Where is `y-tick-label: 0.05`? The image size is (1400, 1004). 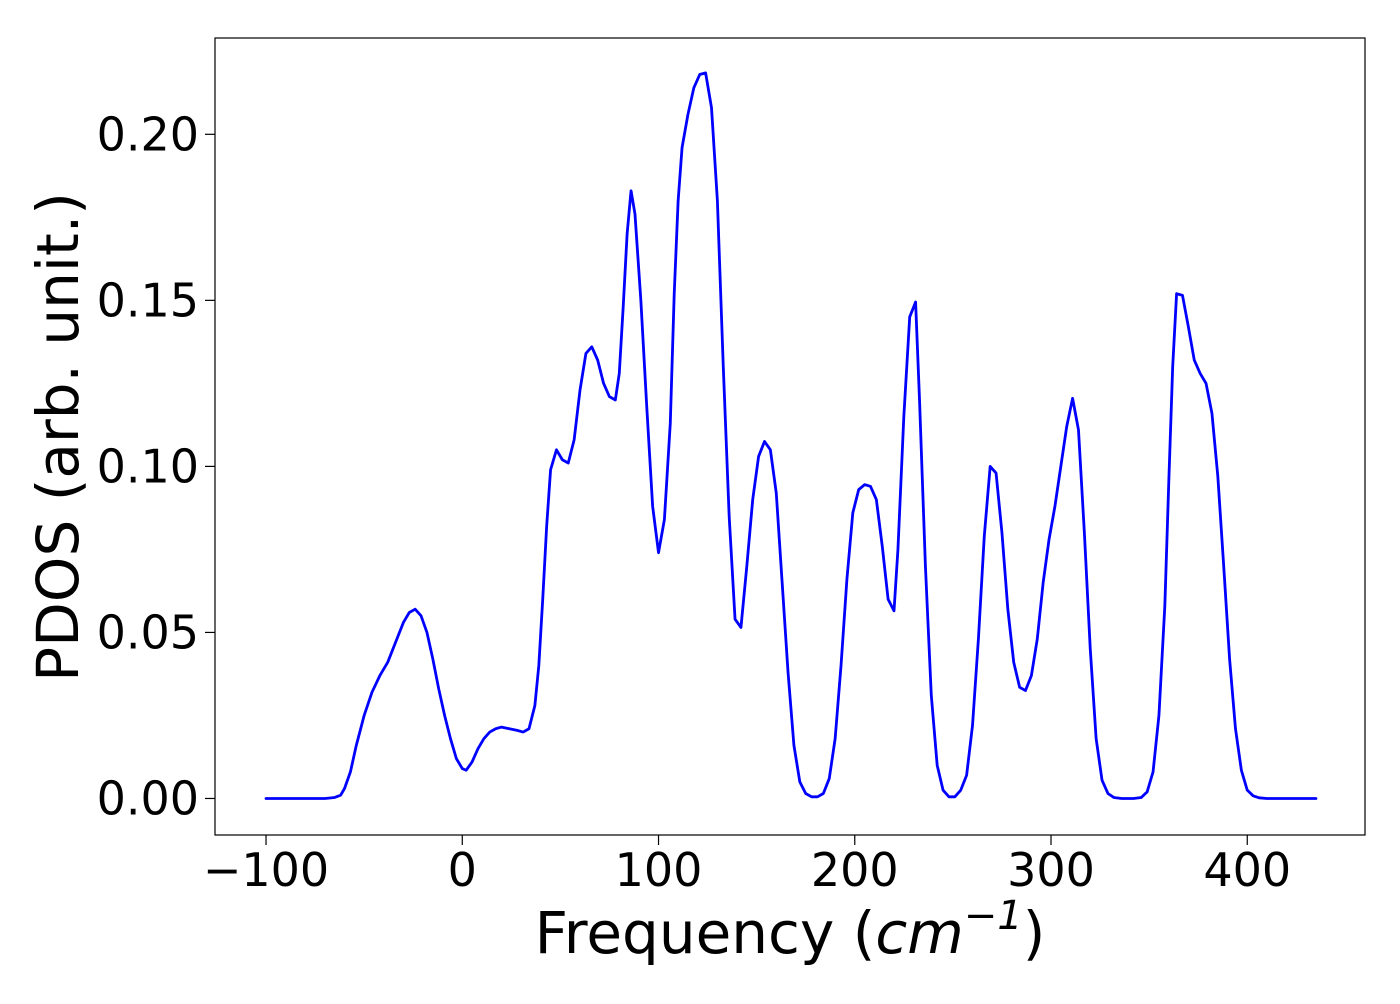
y-tick-label: 0.05 is located at coordinates (148, 632).